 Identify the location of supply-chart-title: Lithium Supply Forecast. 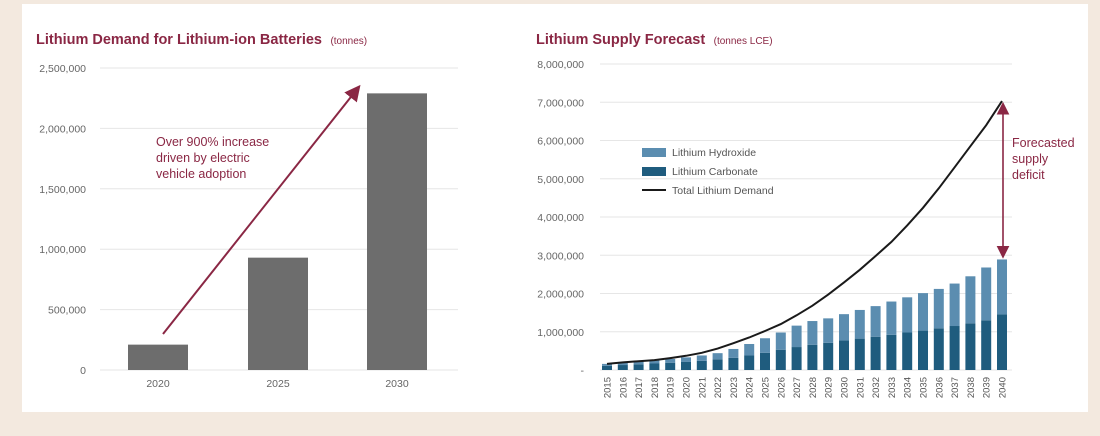
(620, 40).